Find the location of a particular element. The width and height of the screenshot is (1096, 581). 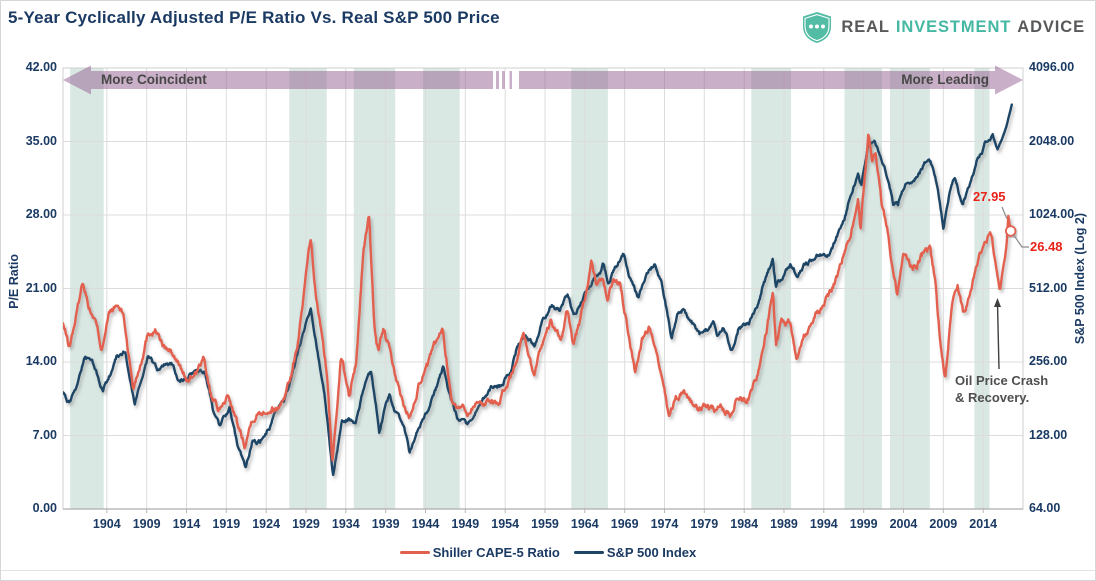

banner-label-more-coincident: More Coincident is located at coordinates (154, 79).